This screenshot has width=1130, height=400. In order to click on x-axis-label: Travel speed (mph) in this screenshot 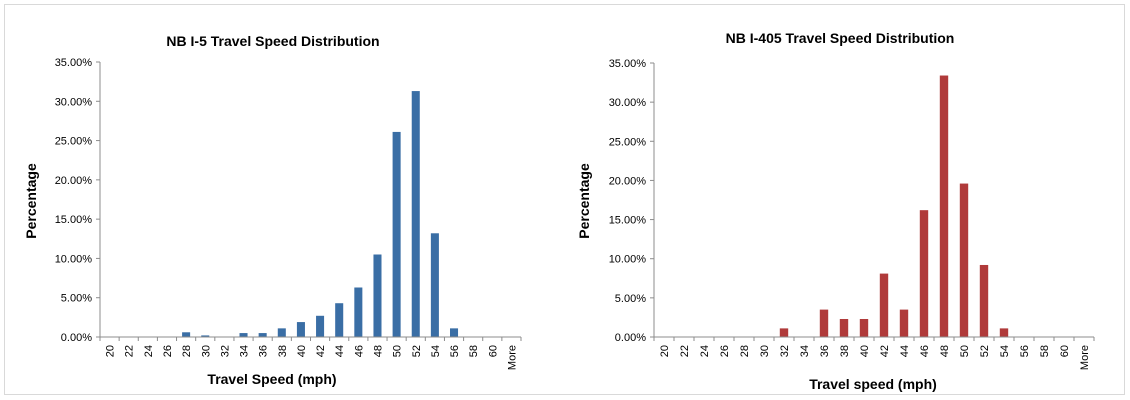, I will do `click(873, 384)`.